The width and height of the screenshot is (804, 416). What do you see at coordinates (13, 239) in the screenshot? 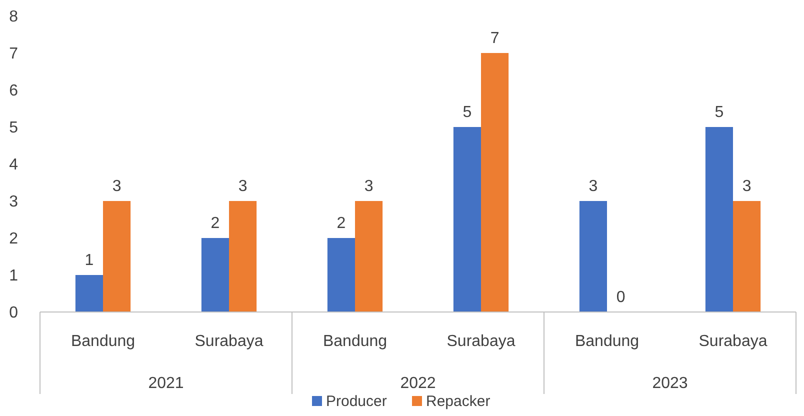
I see `y-tick-label: 2` at bounding box center [13, 239].